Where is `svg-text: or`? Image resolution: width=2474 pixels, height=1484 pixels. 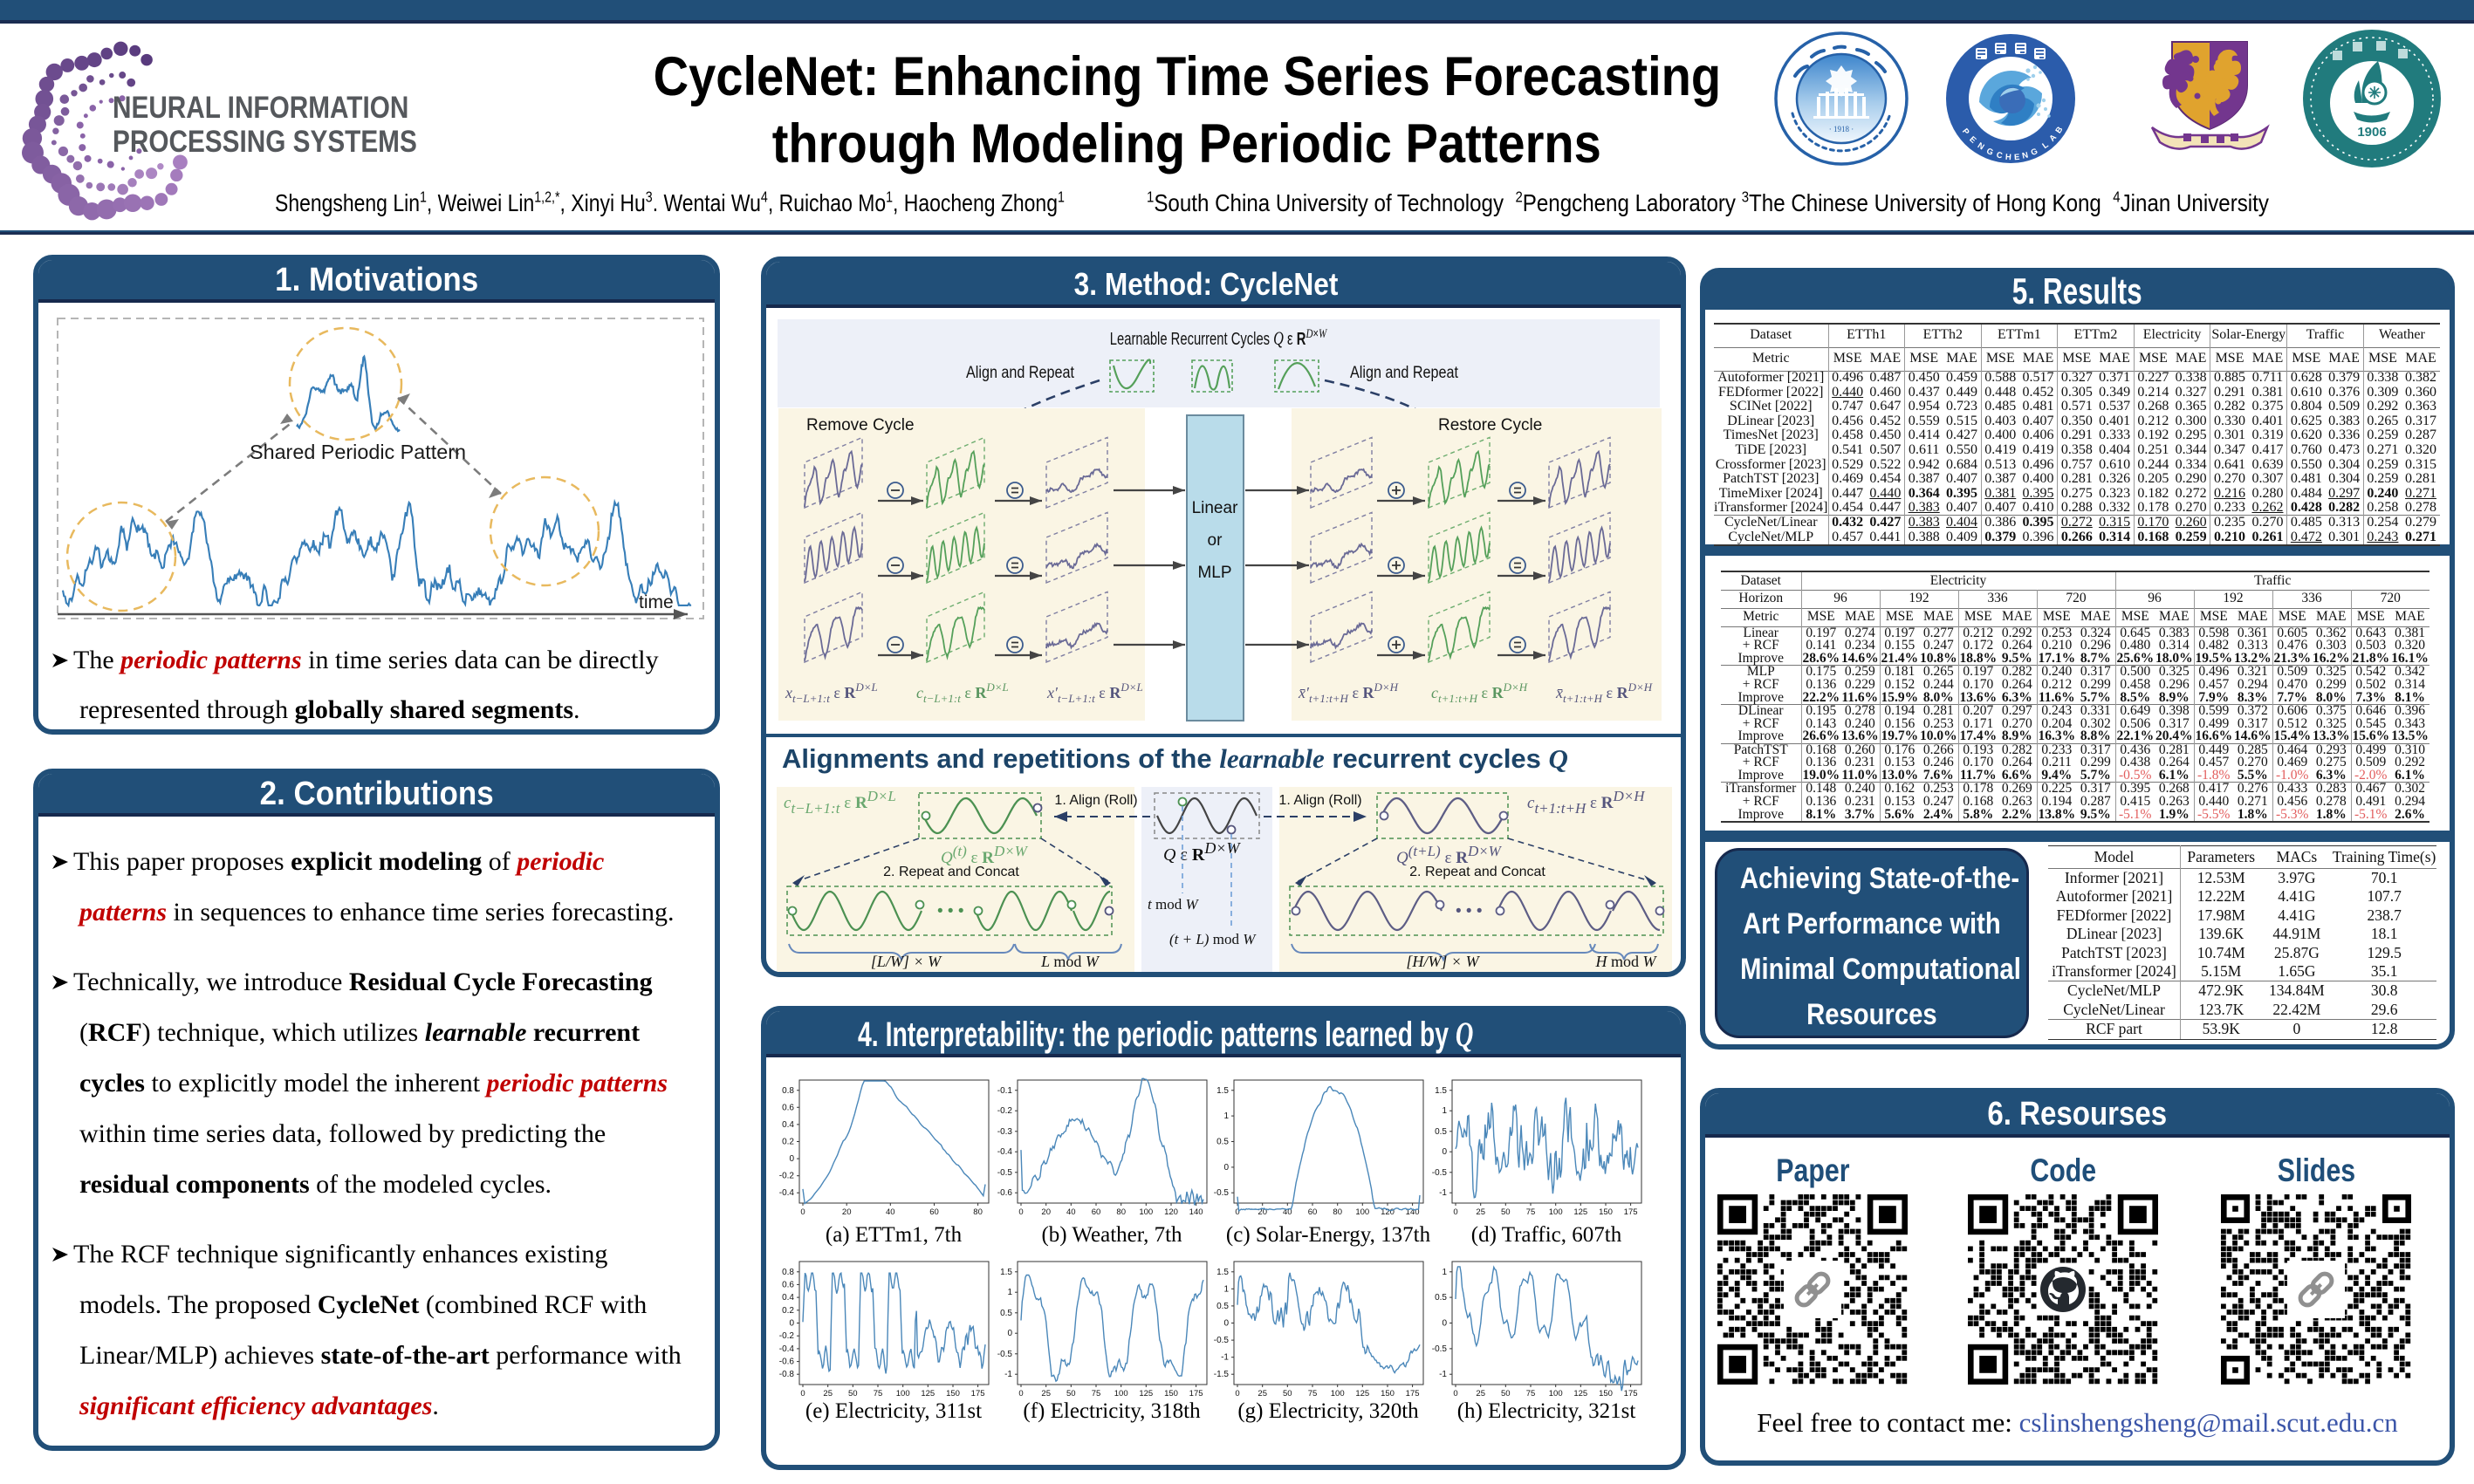 svg-text: or is located at coordinates (1215, 540).